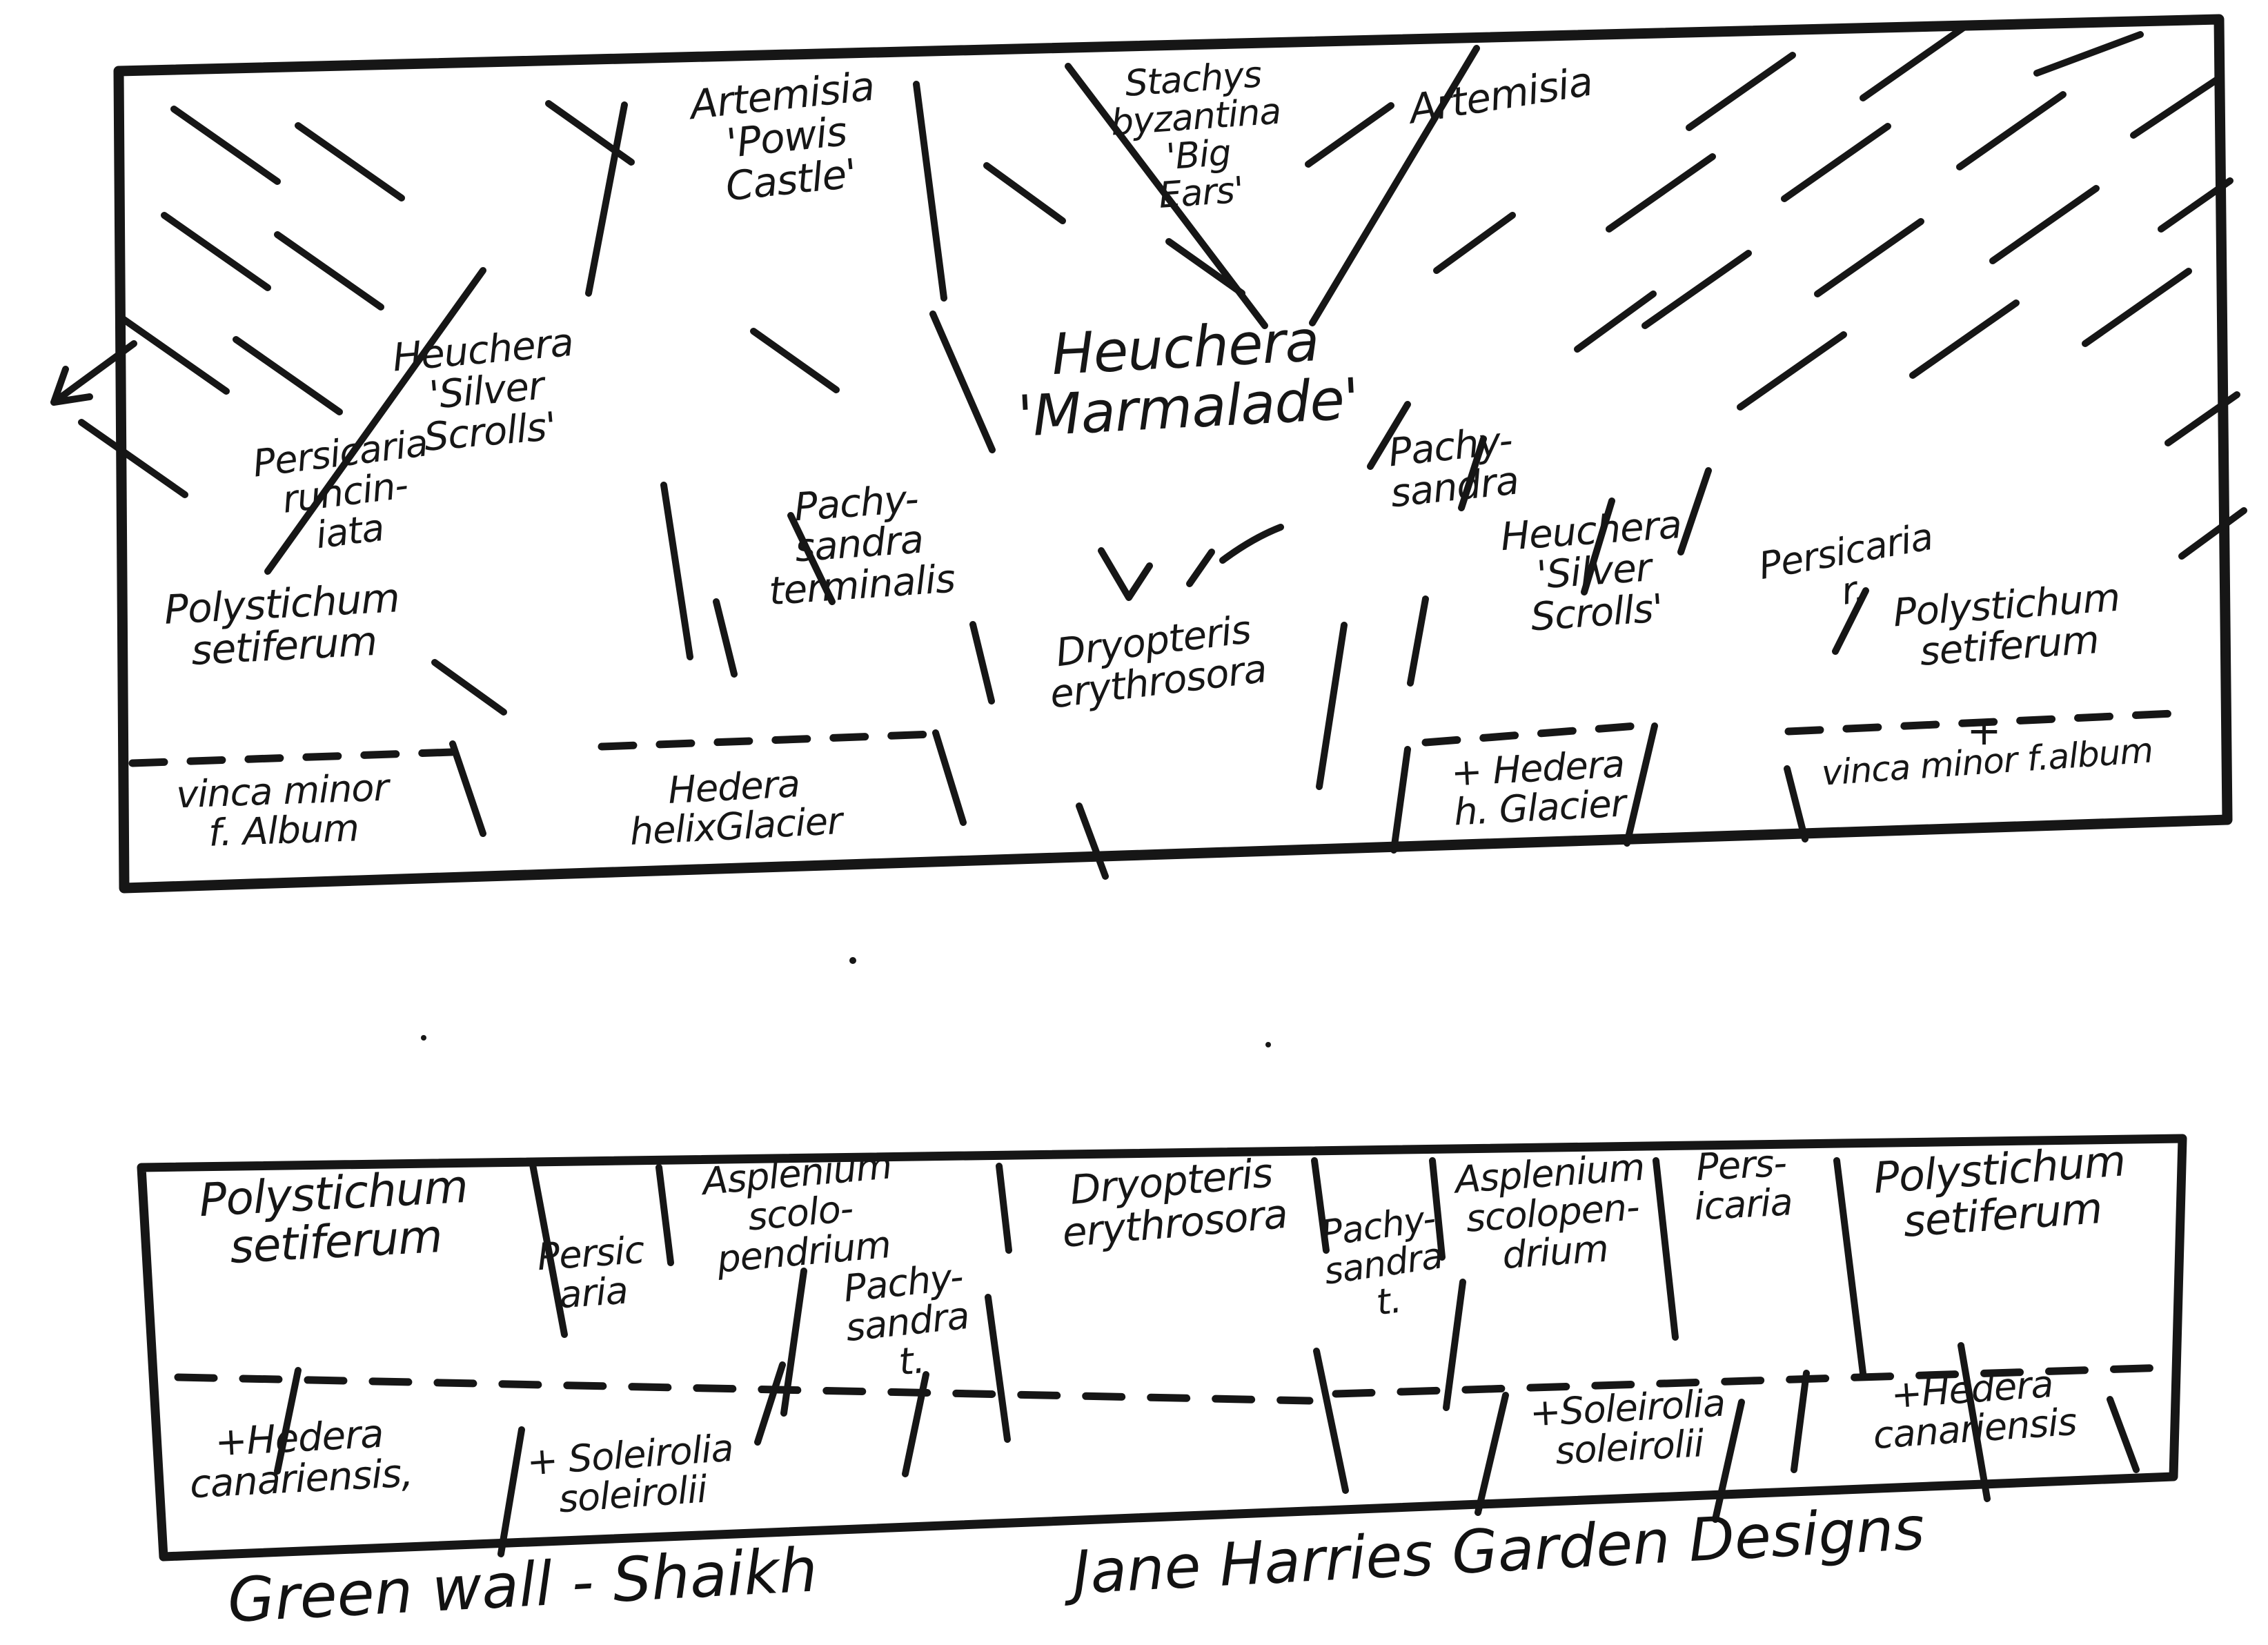 This screenshot has height=1645, width=2268. Describe the element at coordinates (736, 808) in the screenshot. I see `plant-label-hedera-helix-glacier: Hedera helixGlacier` at that location.